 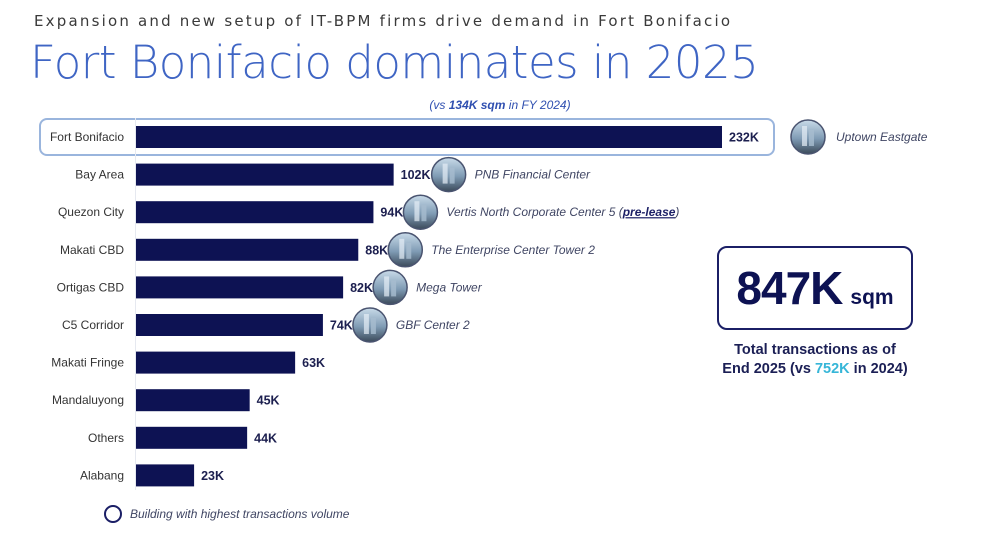 What do you see at coordinates (815, 350) in the screenshot?
I see `kpi-caption-line1: Total transactions as of` at bounding box center [815, 350].